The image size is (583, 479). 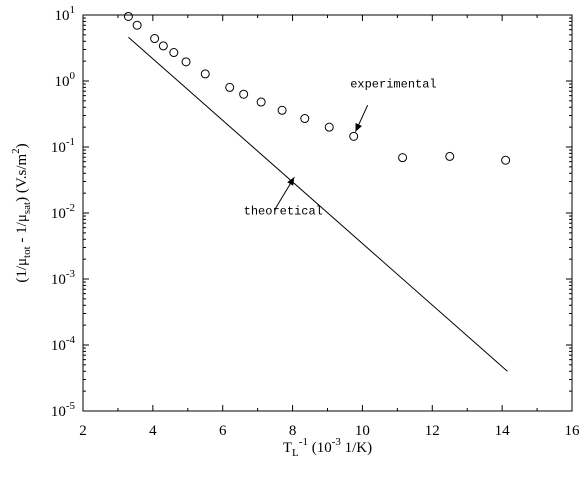 What do you see at coordinates (153, 431) in the screenshot?
I see `x-tick-label: 4` at bounding box center [153, 431].